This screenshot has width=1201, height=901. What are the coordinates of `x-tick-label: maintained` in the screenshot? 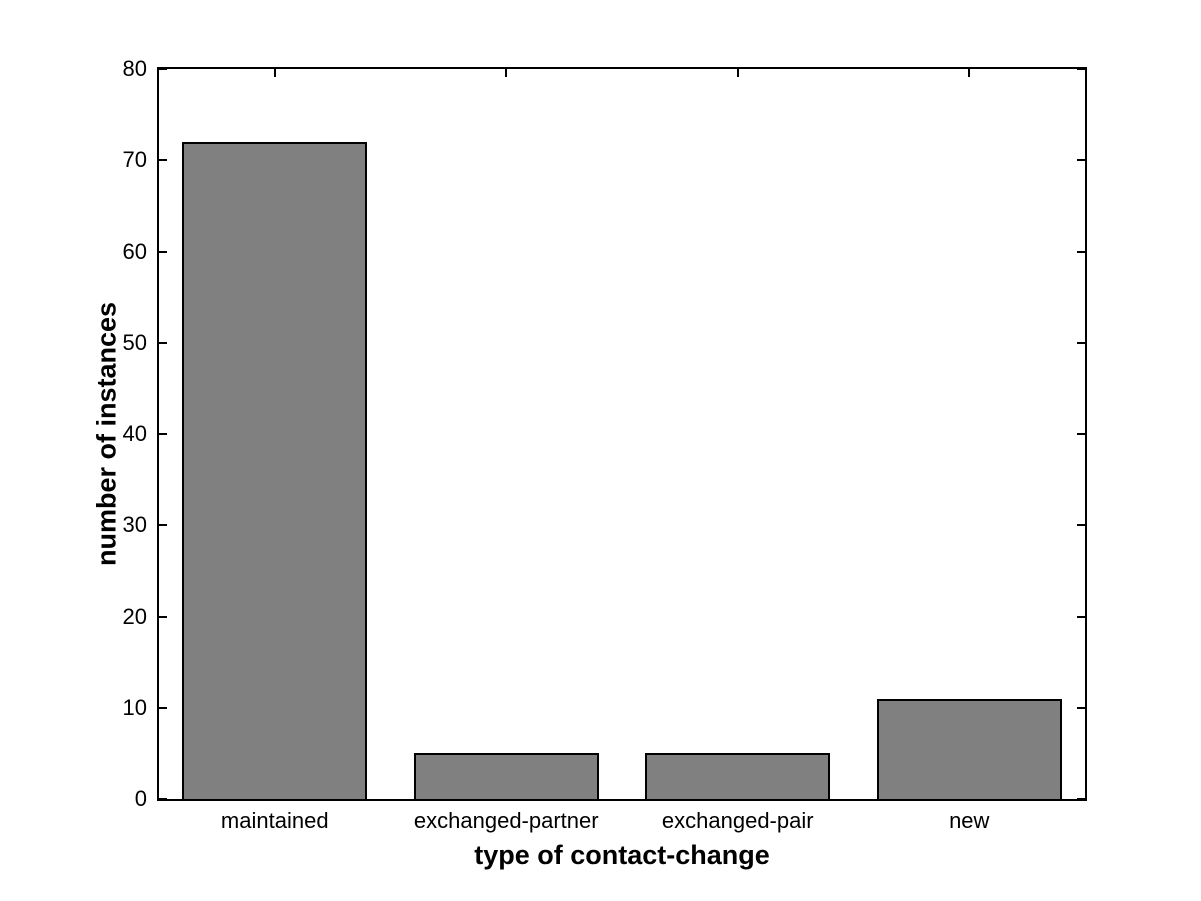 It's located at (274, 820).